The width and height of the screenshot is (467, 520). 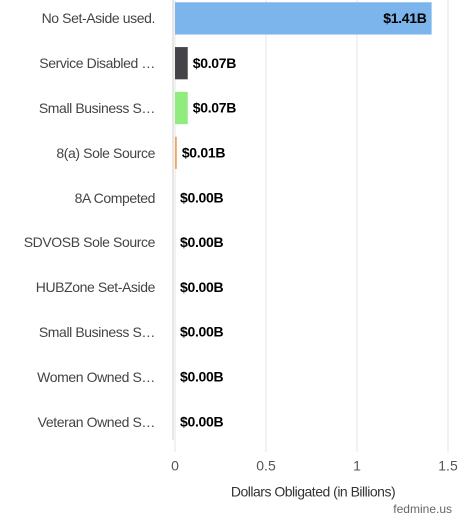 What do you see at coordinates (175, 466) in the screenshot?
I see `x-tick-label: 0` at bounding box center [175, 466].